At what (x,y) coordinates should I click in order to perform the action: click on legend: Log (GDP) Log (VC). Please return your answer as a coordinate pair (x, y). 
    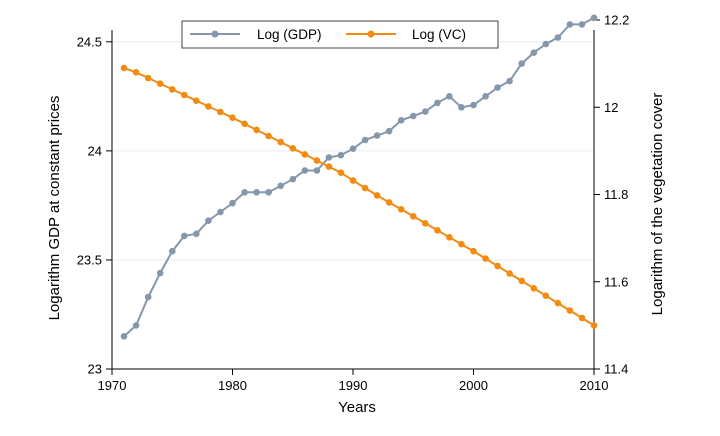
    Looking at the image, I should click on (340, 34).